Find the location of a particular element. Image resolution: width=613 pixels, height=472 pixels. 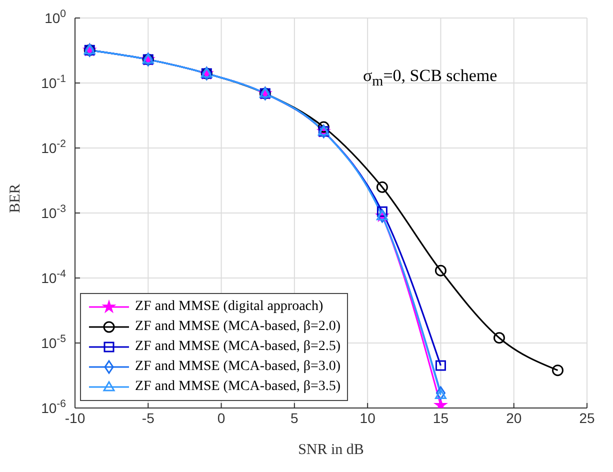

x-tick-label: 0 is located at coordinates (221, 418).